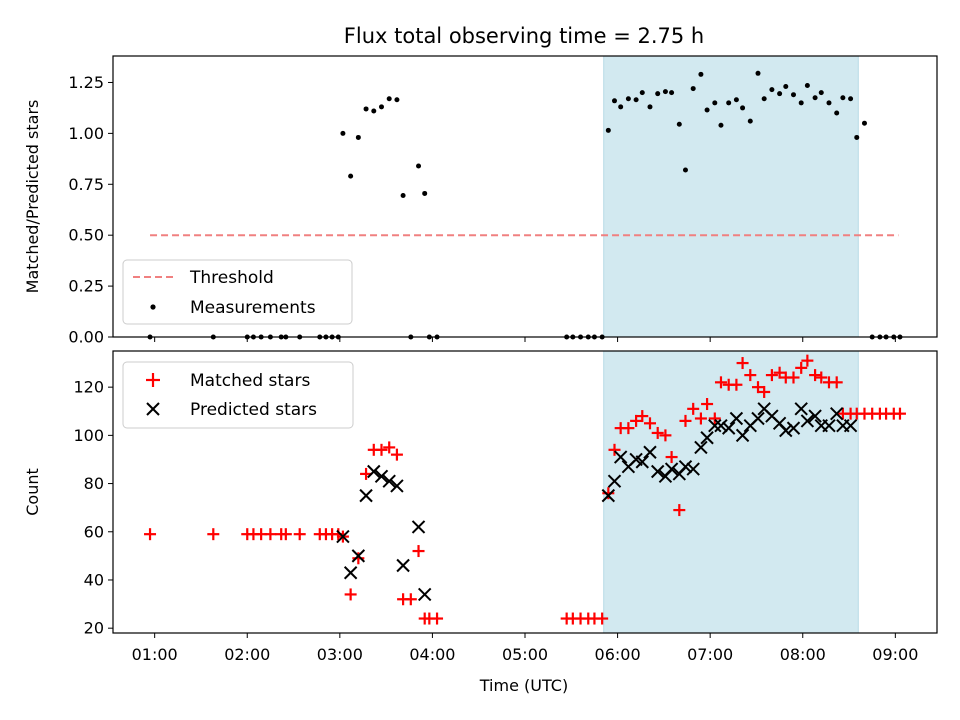  What do you see at coordinates (525, 654) in the screenshot?
I see `x-tick-label: 05:00` at bounding box center [525, 654].